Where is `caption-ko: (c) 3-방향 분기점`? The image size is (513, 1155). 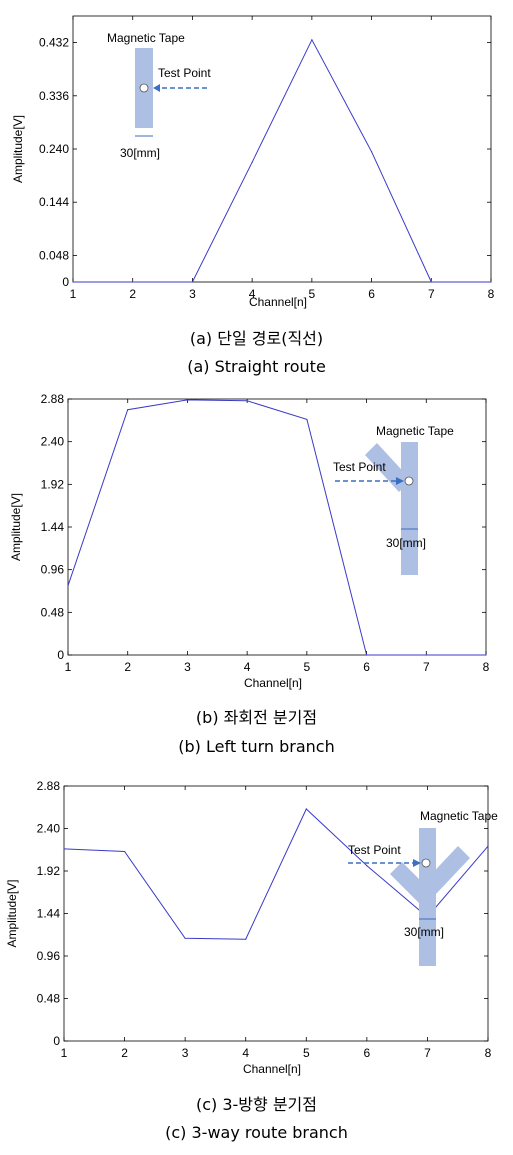
caption-ko: (c) 3-방향 분기점 is located at coordinates (256, 1104).